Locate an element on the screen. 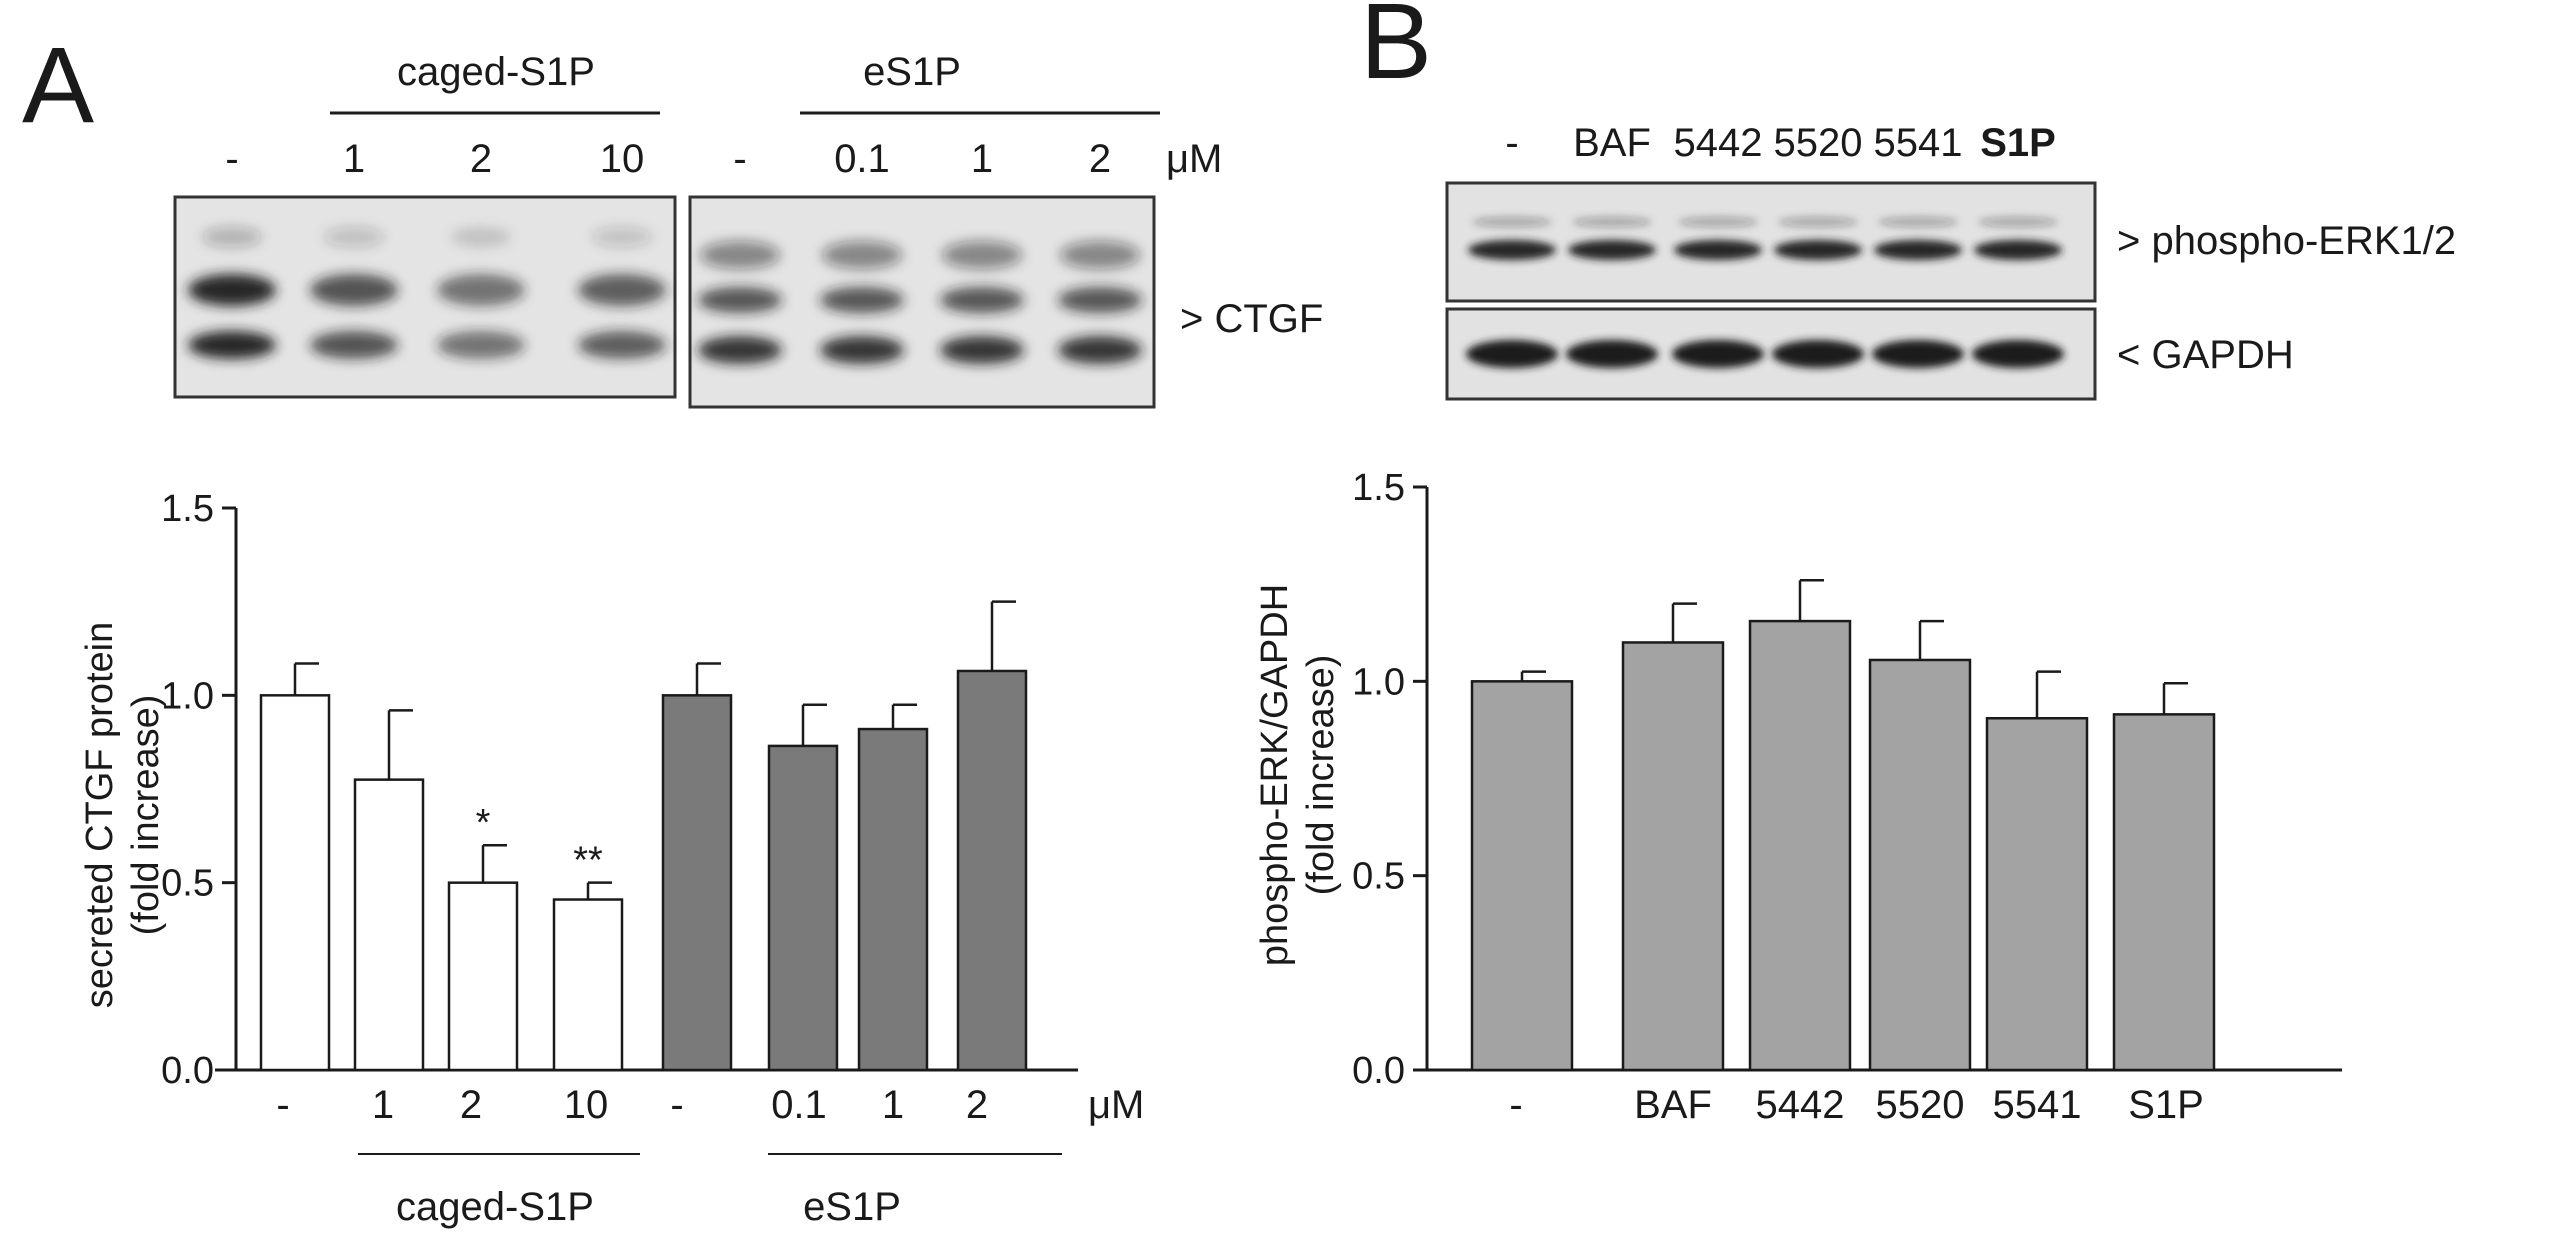 Image resolution: width=2553 pixels, height=1259 pixels. blot-a-lane-label: 0.1 is located at coordinates (862, 159).